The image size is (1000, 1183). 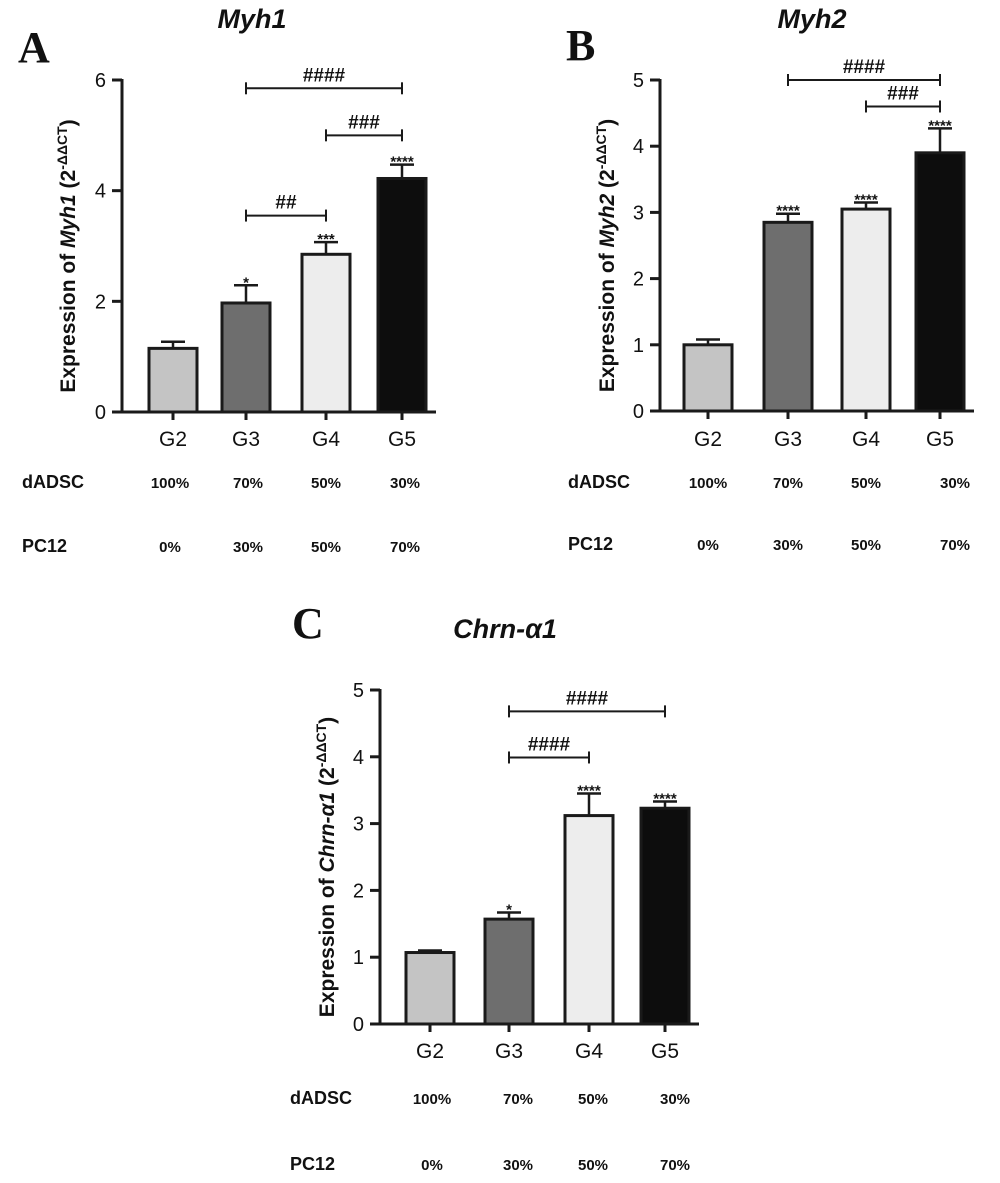 What do you see at coordinates (326, 867) in the screenshot?
I see `y-axis-label: Expression of Chrn-α1 (2-ΔΔCT)` at bounding box center [326, 867].